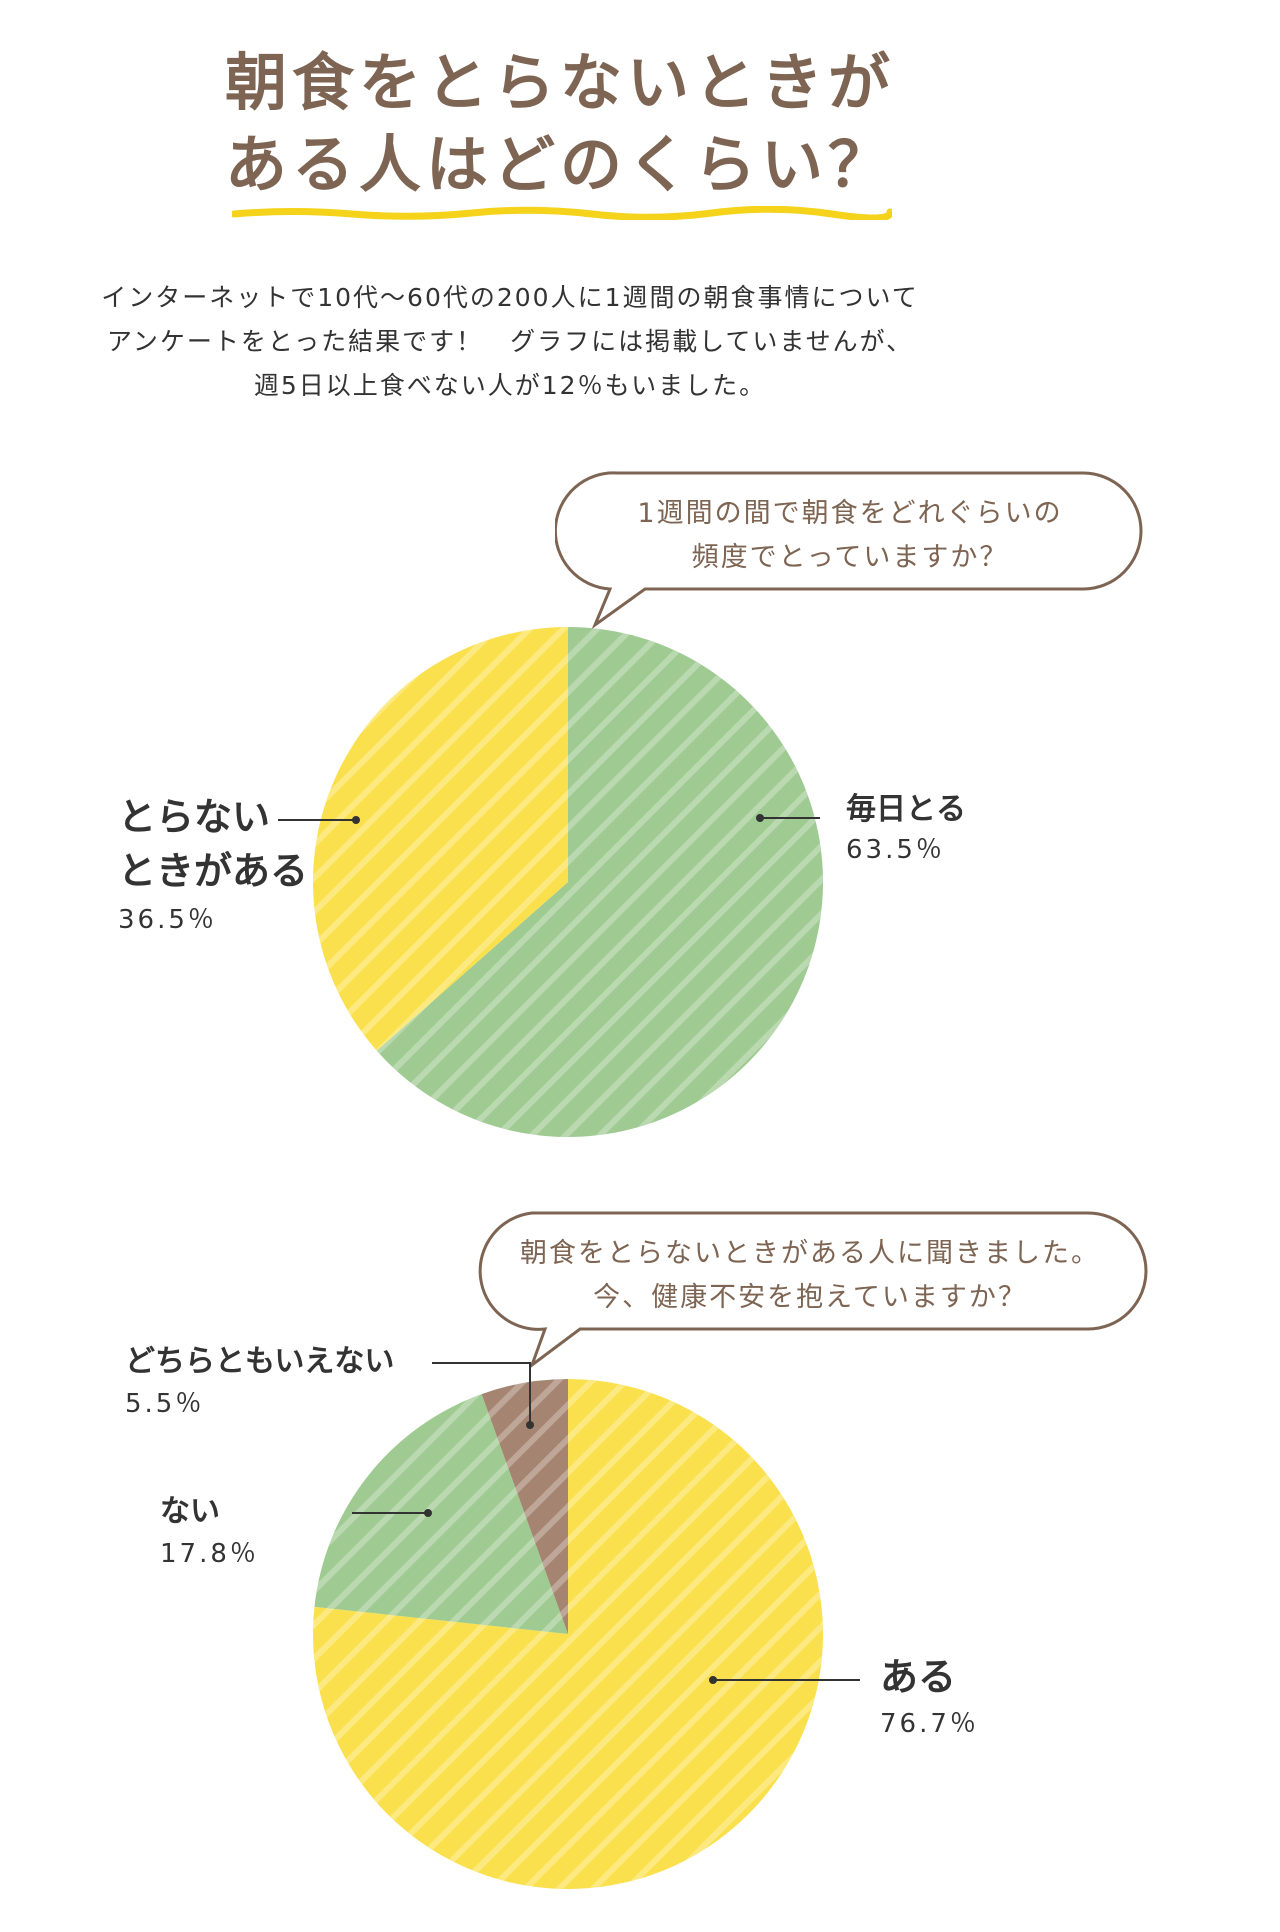 Image resolution: width=1280 pixels, height=1932 pixels. Describe the element at coordinates (559, 82) in the screenshot. I see `title-line-1: 朝食をとらないときが` at that location.